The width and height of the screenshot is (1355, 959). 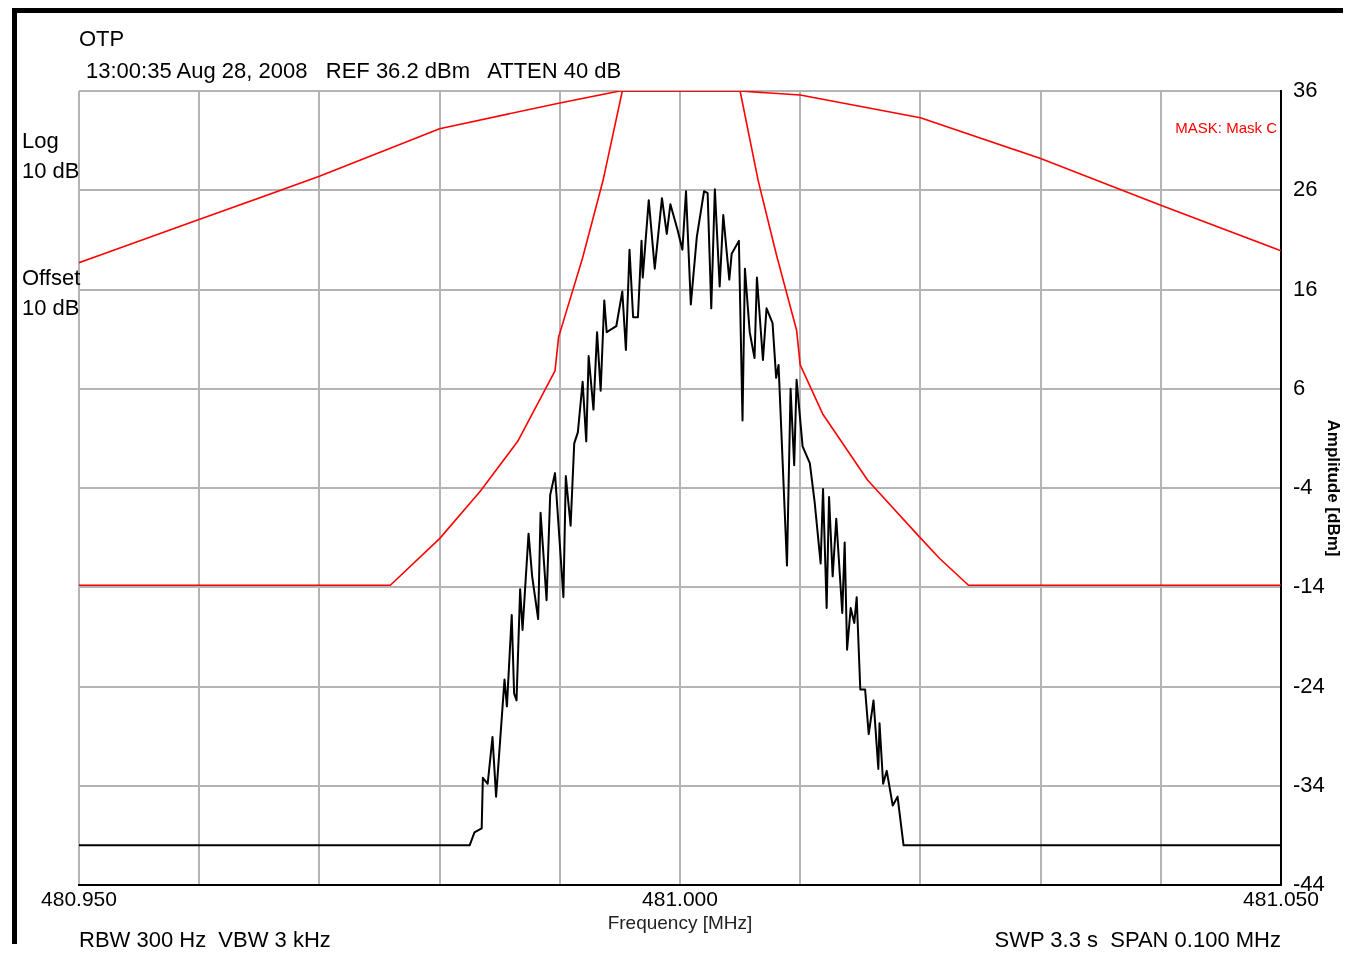 What do you see at coordinates (1299, 387) in the screenshot?
I see `y-tick-label: 6` at bounding box center [1299, 387].